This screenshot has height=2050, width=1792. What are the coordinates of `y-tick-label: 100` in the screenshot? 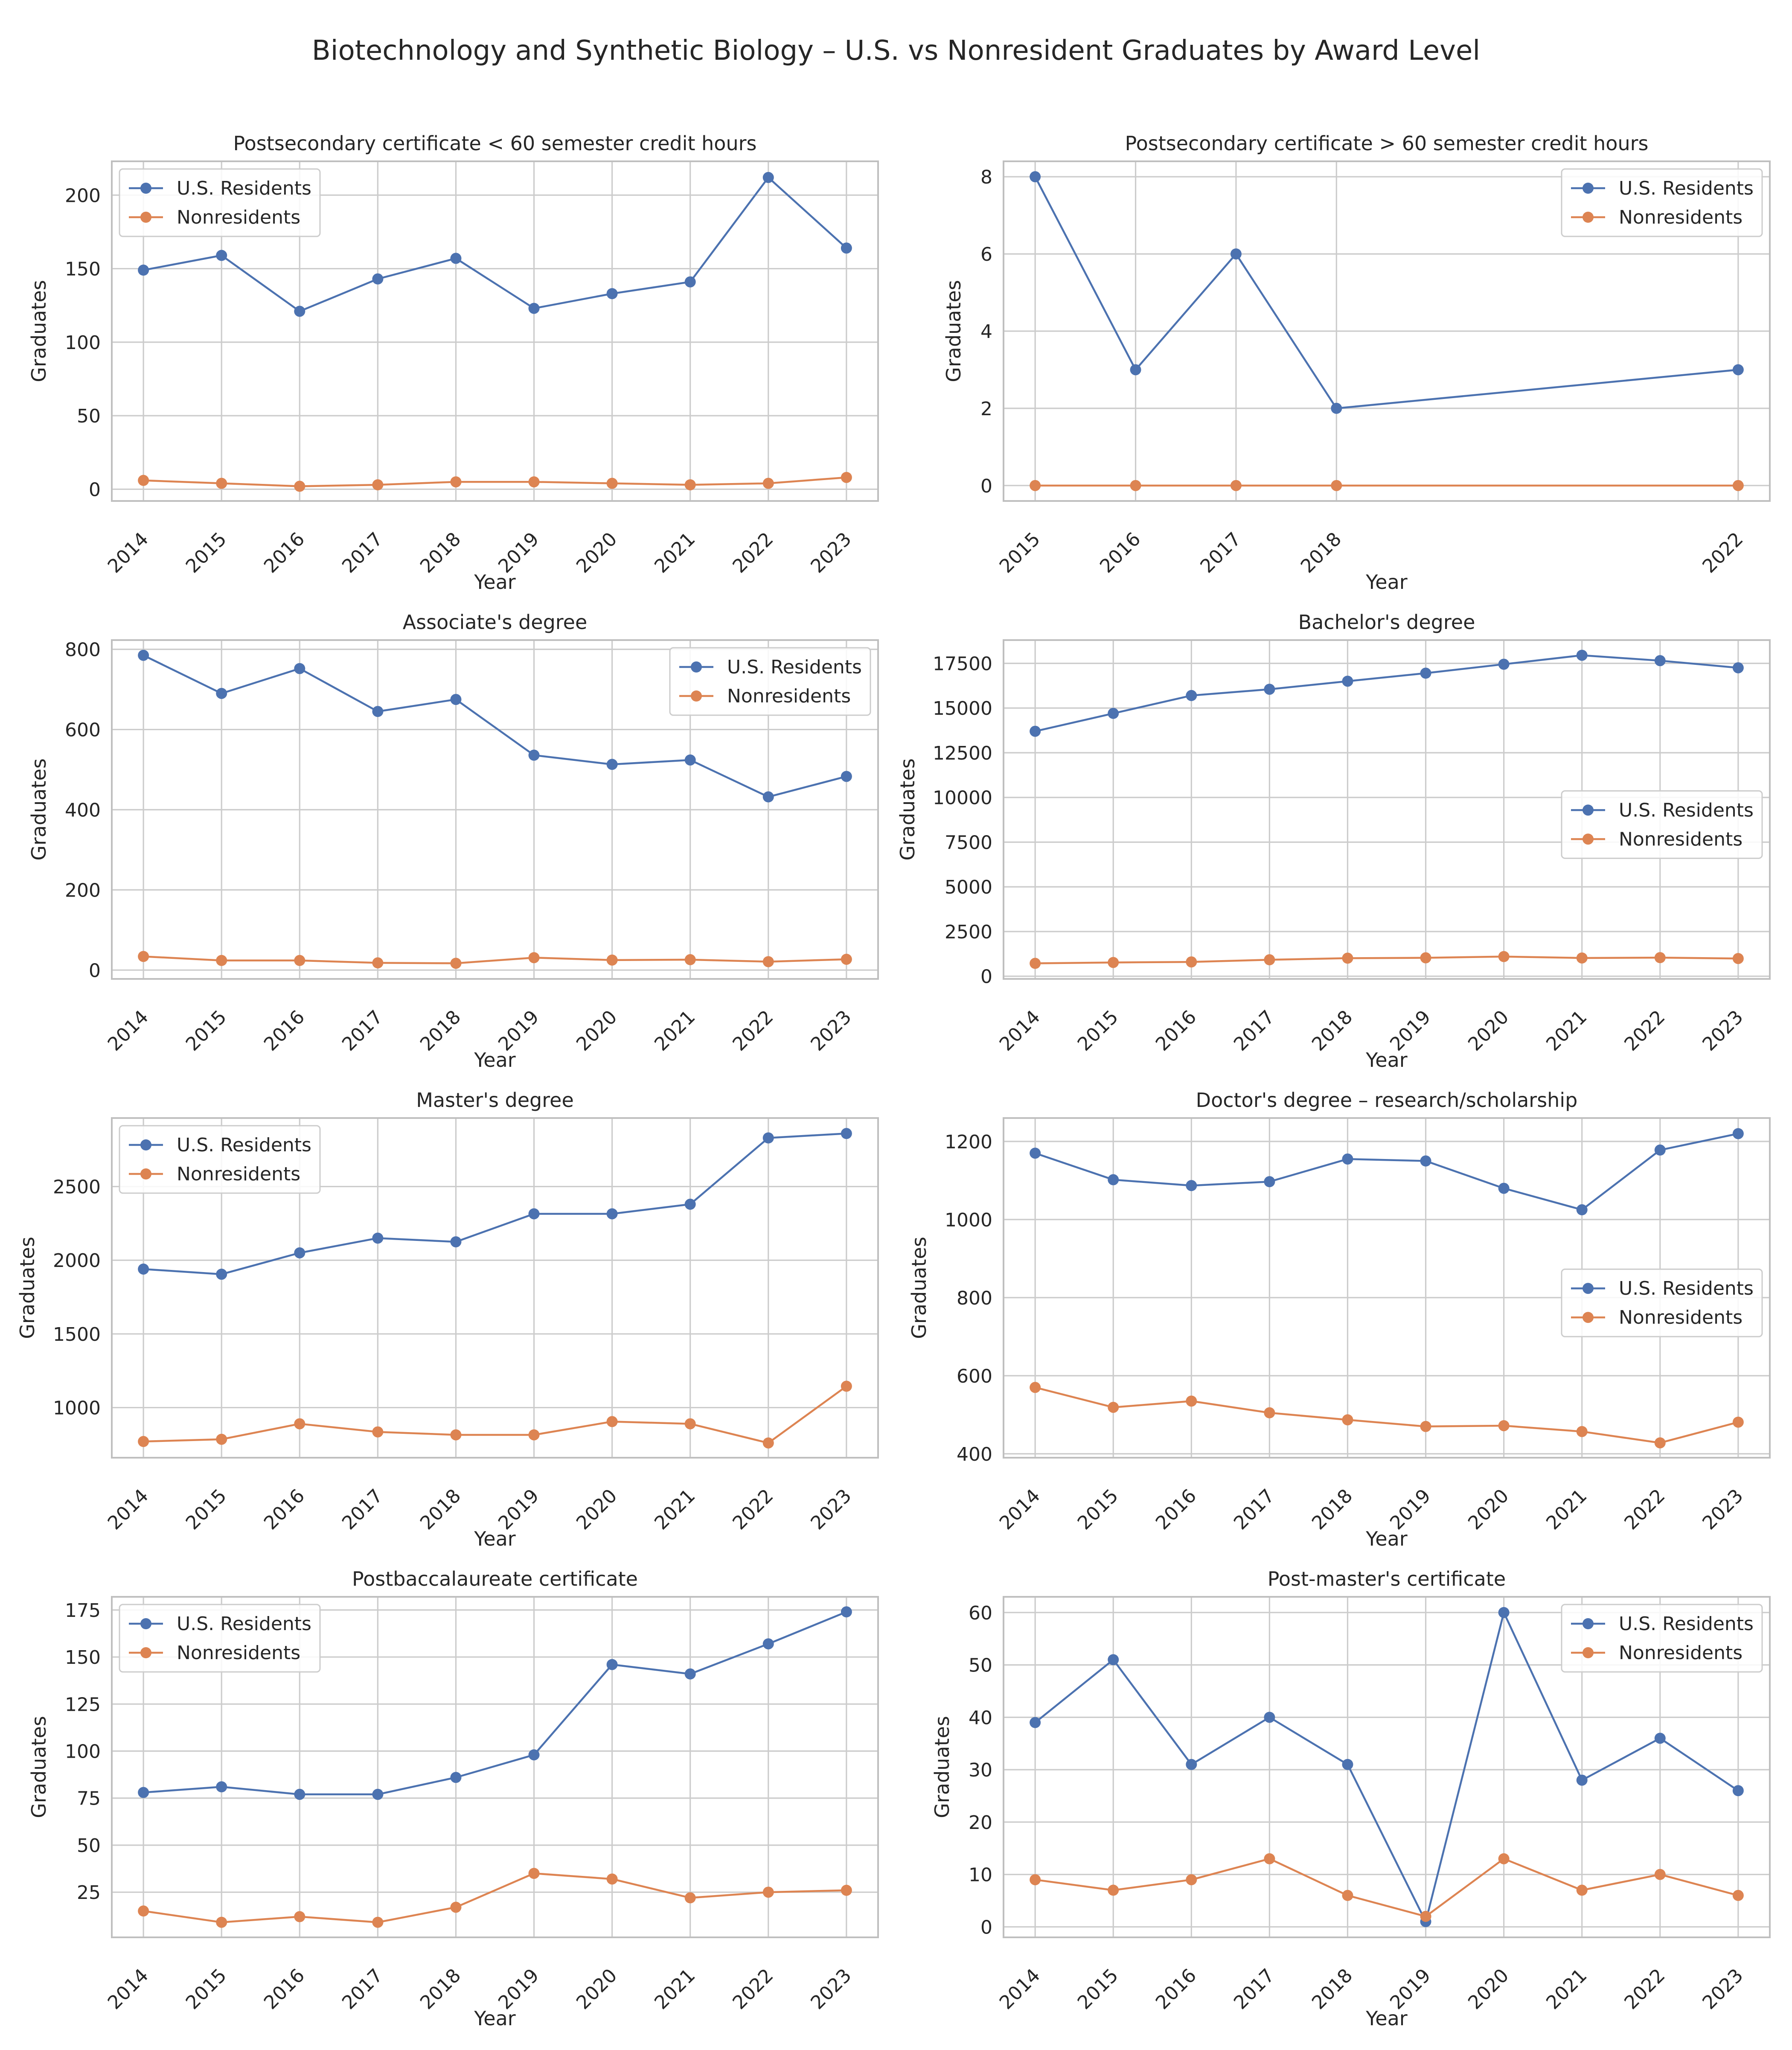 It's located at (83, 343).